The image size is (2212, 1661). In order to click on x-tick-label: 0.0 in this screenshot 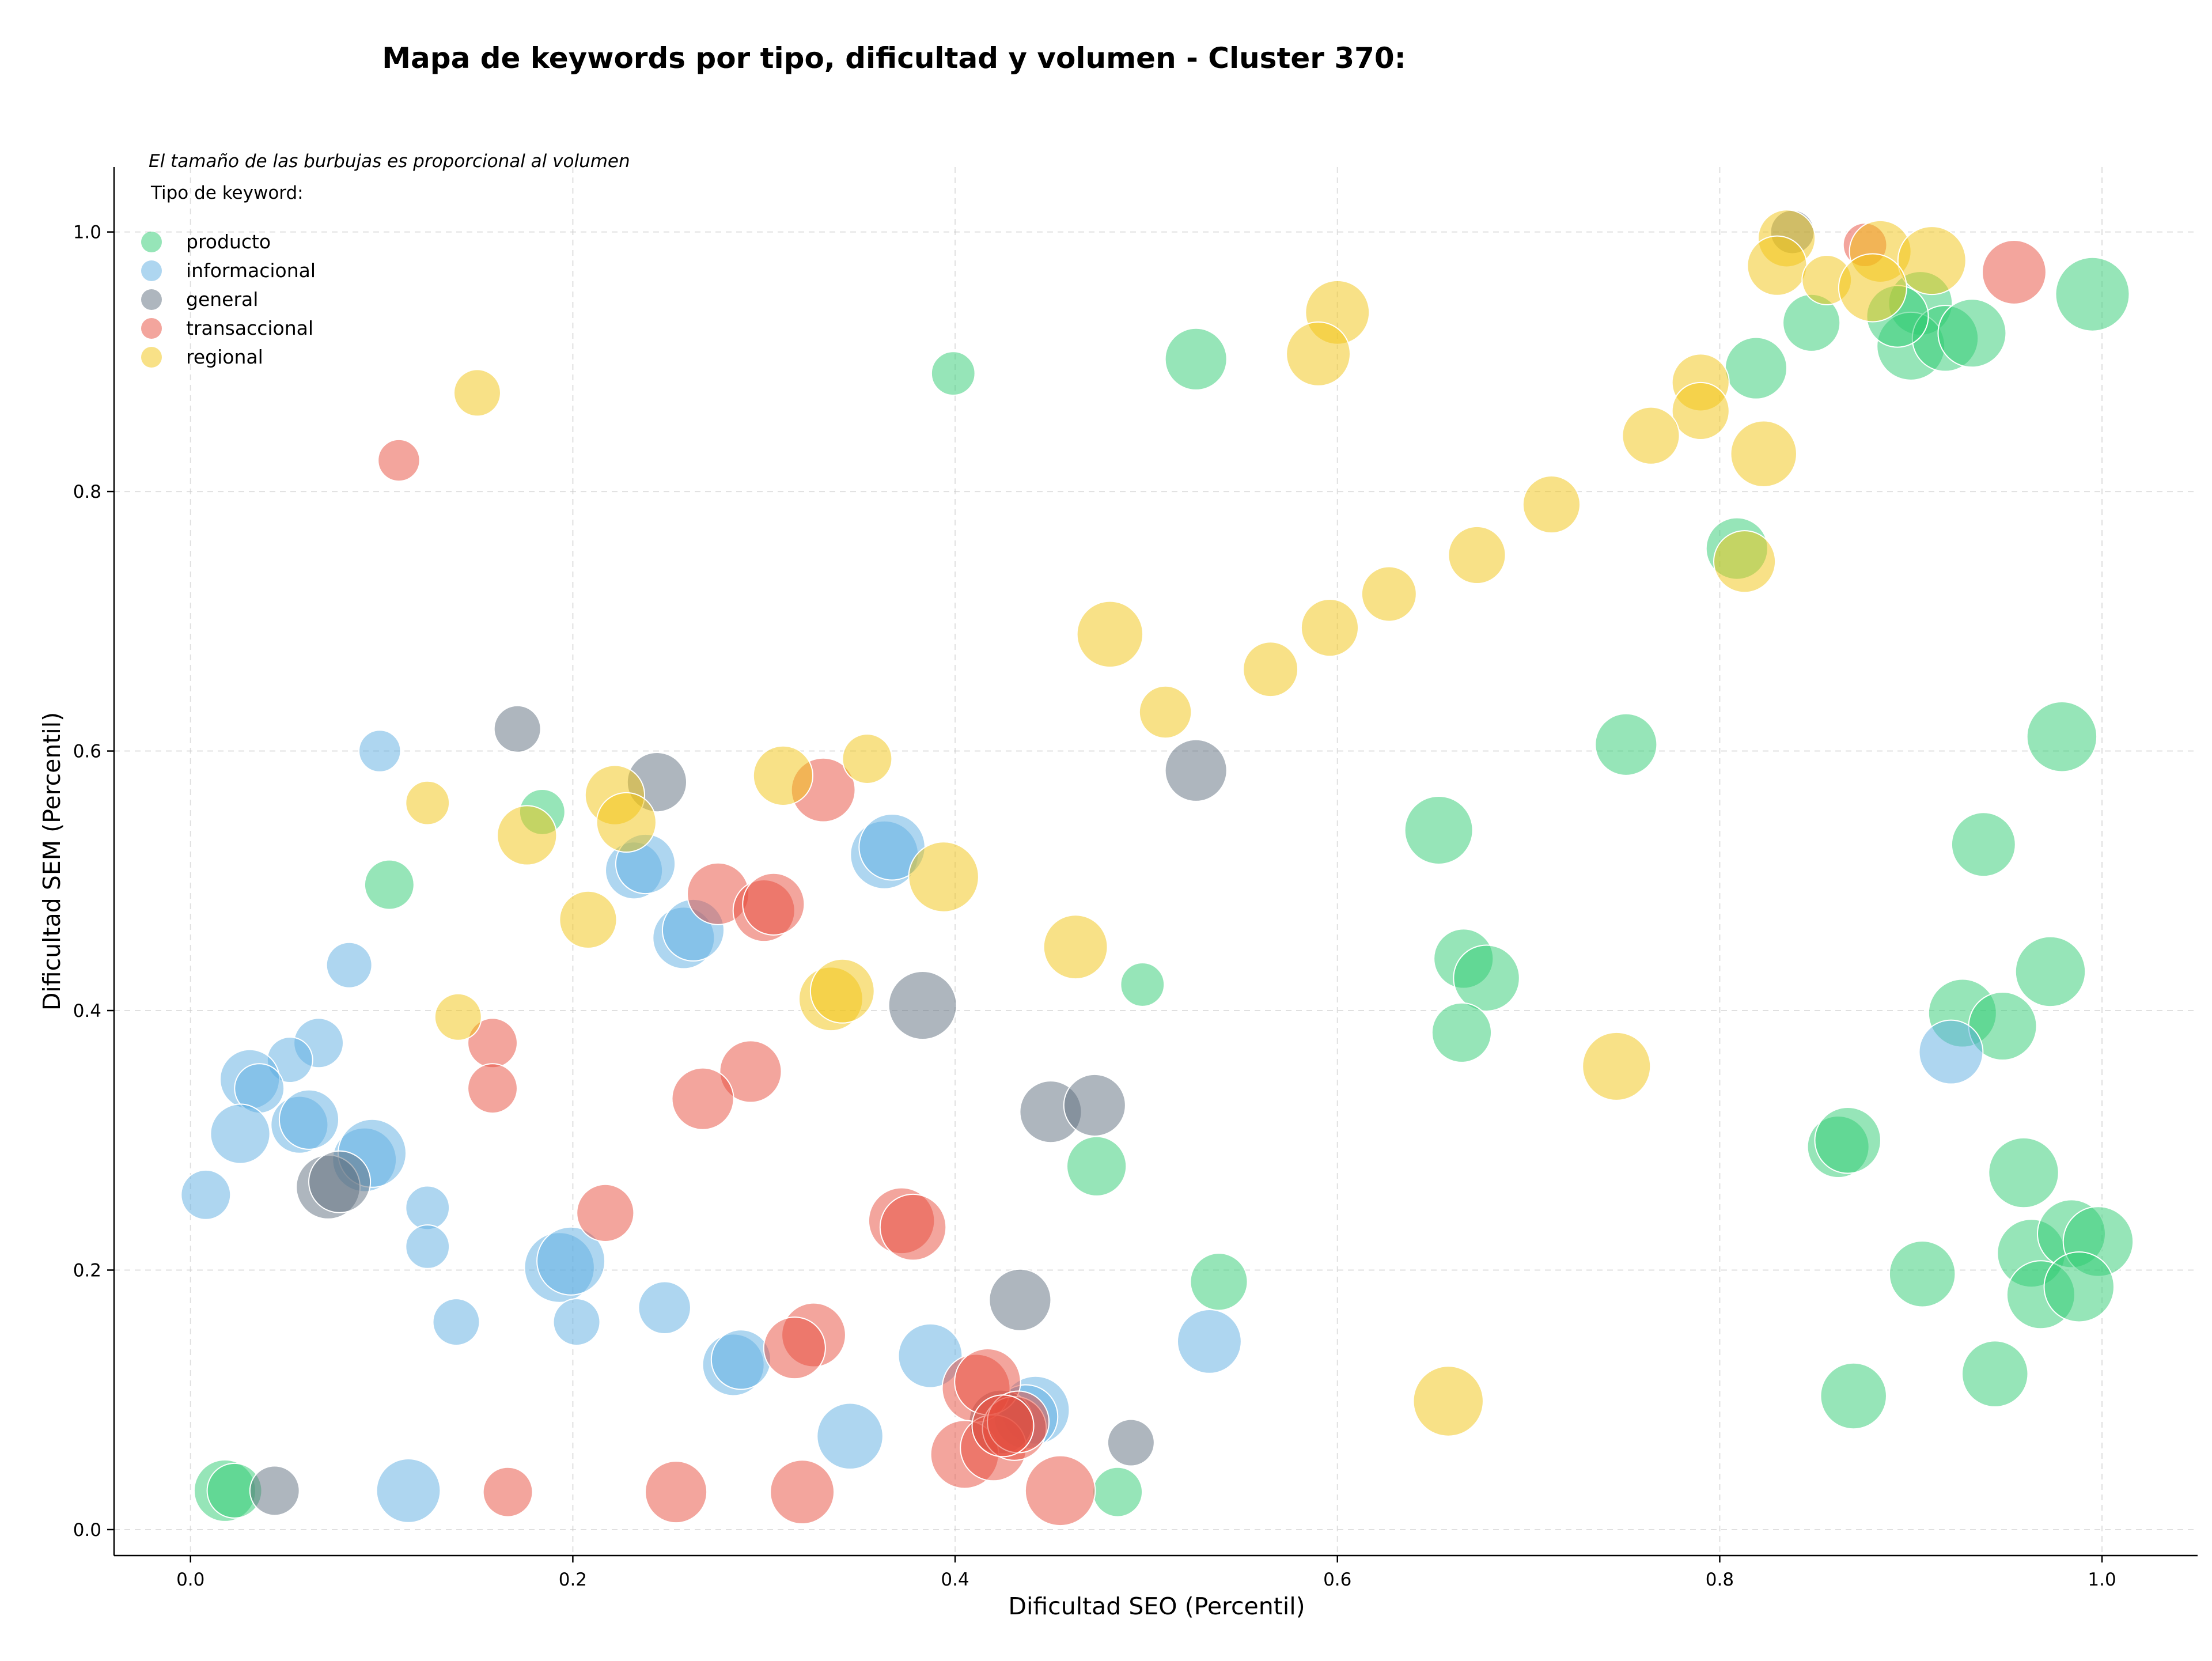, I will do `click(190, 1579)`.